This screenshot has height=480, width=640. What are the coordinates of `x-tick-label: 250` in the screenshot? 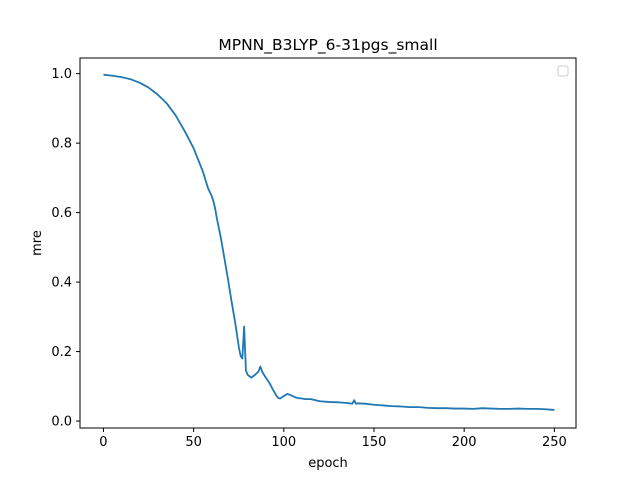 It's located at (554, 442).